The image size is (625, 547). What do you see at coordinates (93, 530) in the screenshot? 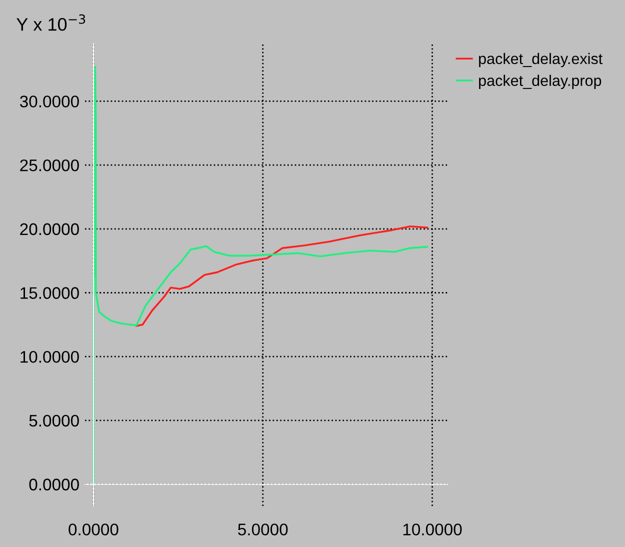
I see `x-tick-label: 0.0000` at bounding box center [93, 530].